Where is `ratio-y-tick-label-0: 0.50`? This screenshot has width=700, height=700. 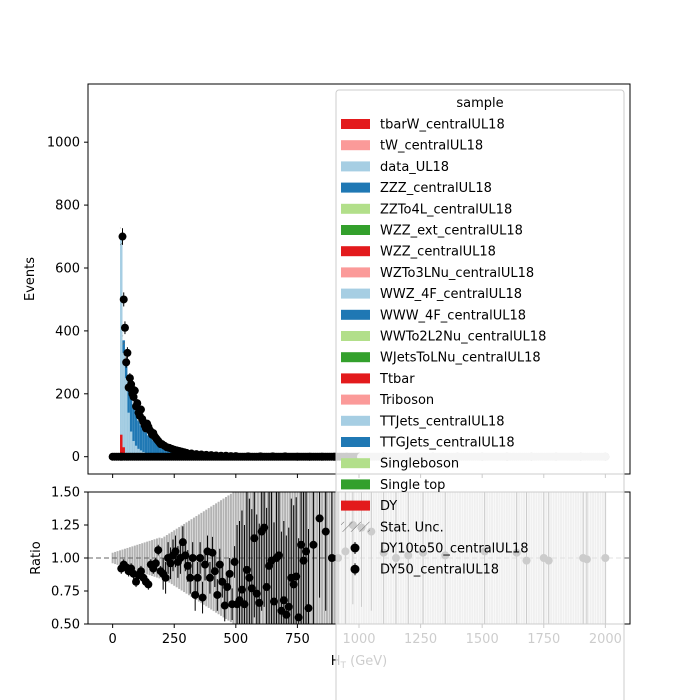
ratio-y-tick-label-0: 0.50 is located at coordinates (65, 625).